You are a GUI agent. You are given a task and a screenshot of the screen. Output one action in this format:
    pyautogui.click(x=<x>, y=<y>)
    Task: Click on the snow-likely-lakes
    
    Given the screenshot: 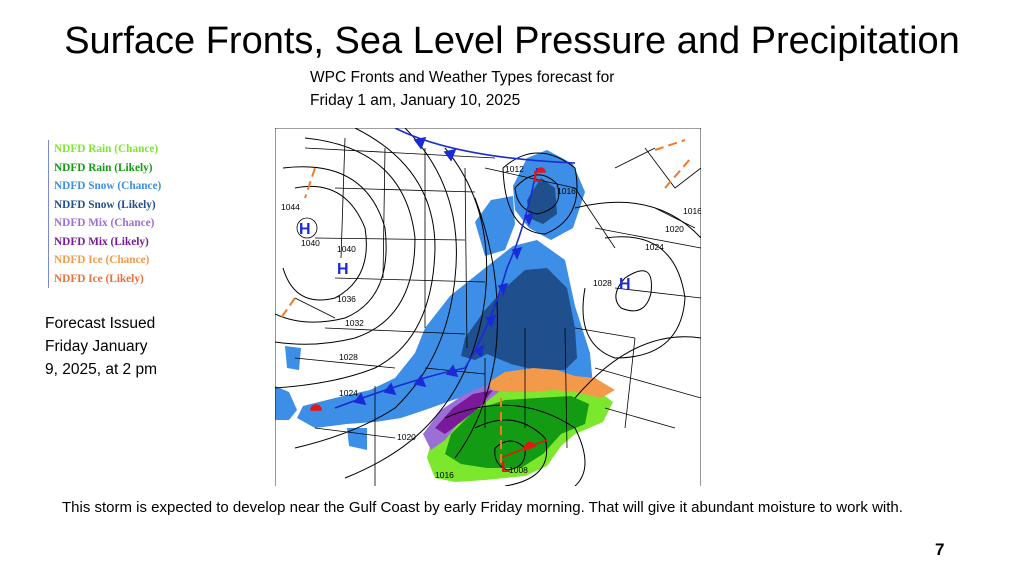 What is the action you would take?
    pyautogui.click(x=542, y=201)
    